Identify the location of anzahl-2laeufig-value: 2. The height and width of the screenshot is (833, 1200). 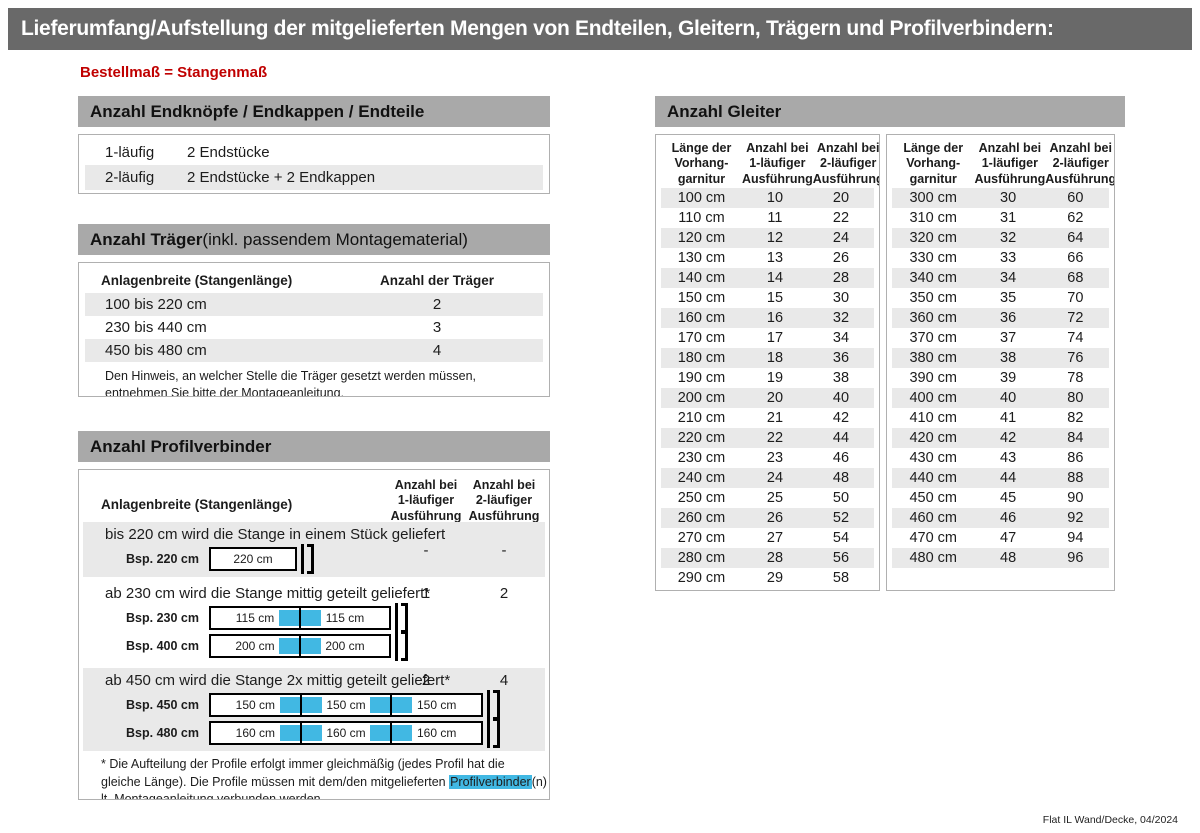
(504, 593).